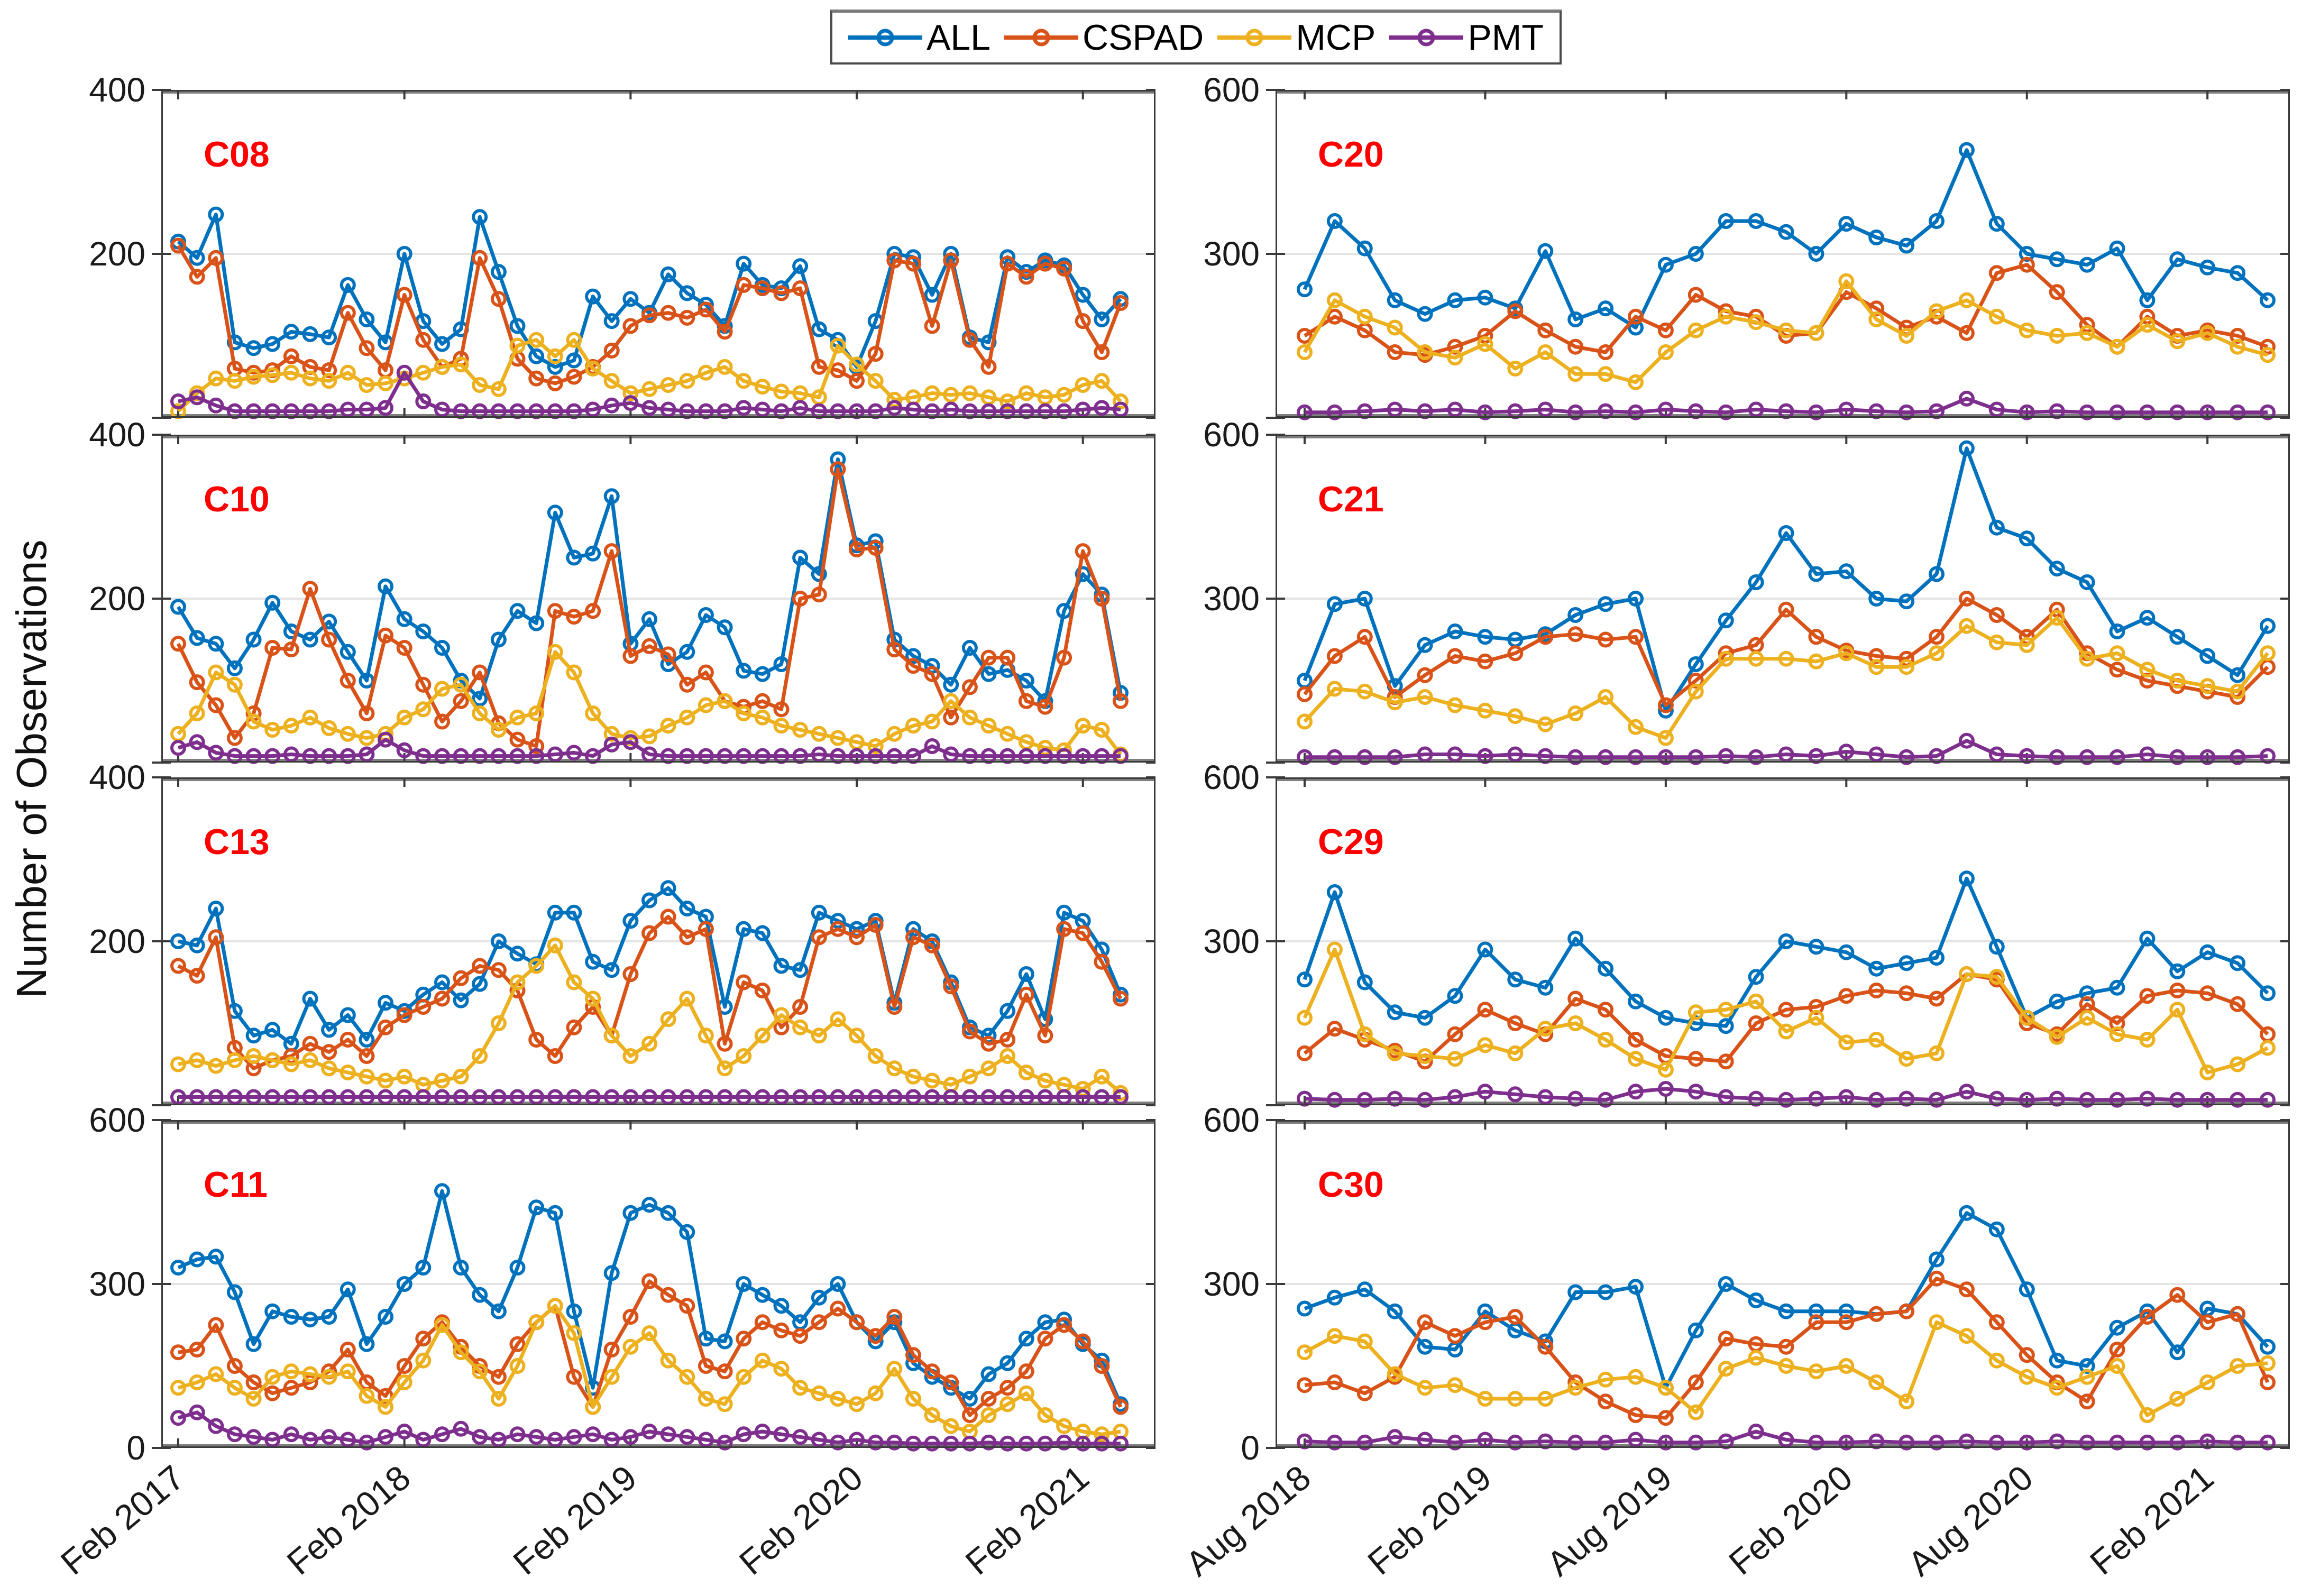 Image resolution: width=2302 pixels, height=1596 pixels. What do you see at coordinates (1609, 1520) in the screenshot?
I see `svg-text: Aug 2019` at bounding box center [1609, 1520].